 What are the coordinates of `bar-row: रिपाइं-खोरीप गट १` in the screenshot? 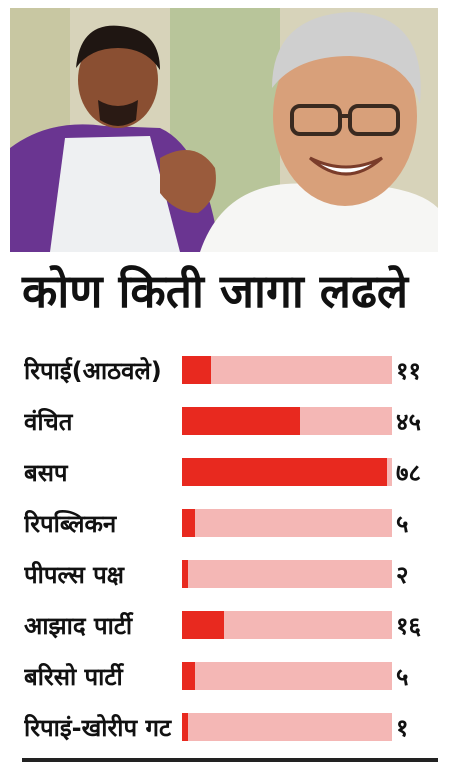 It's located at (229, 728).